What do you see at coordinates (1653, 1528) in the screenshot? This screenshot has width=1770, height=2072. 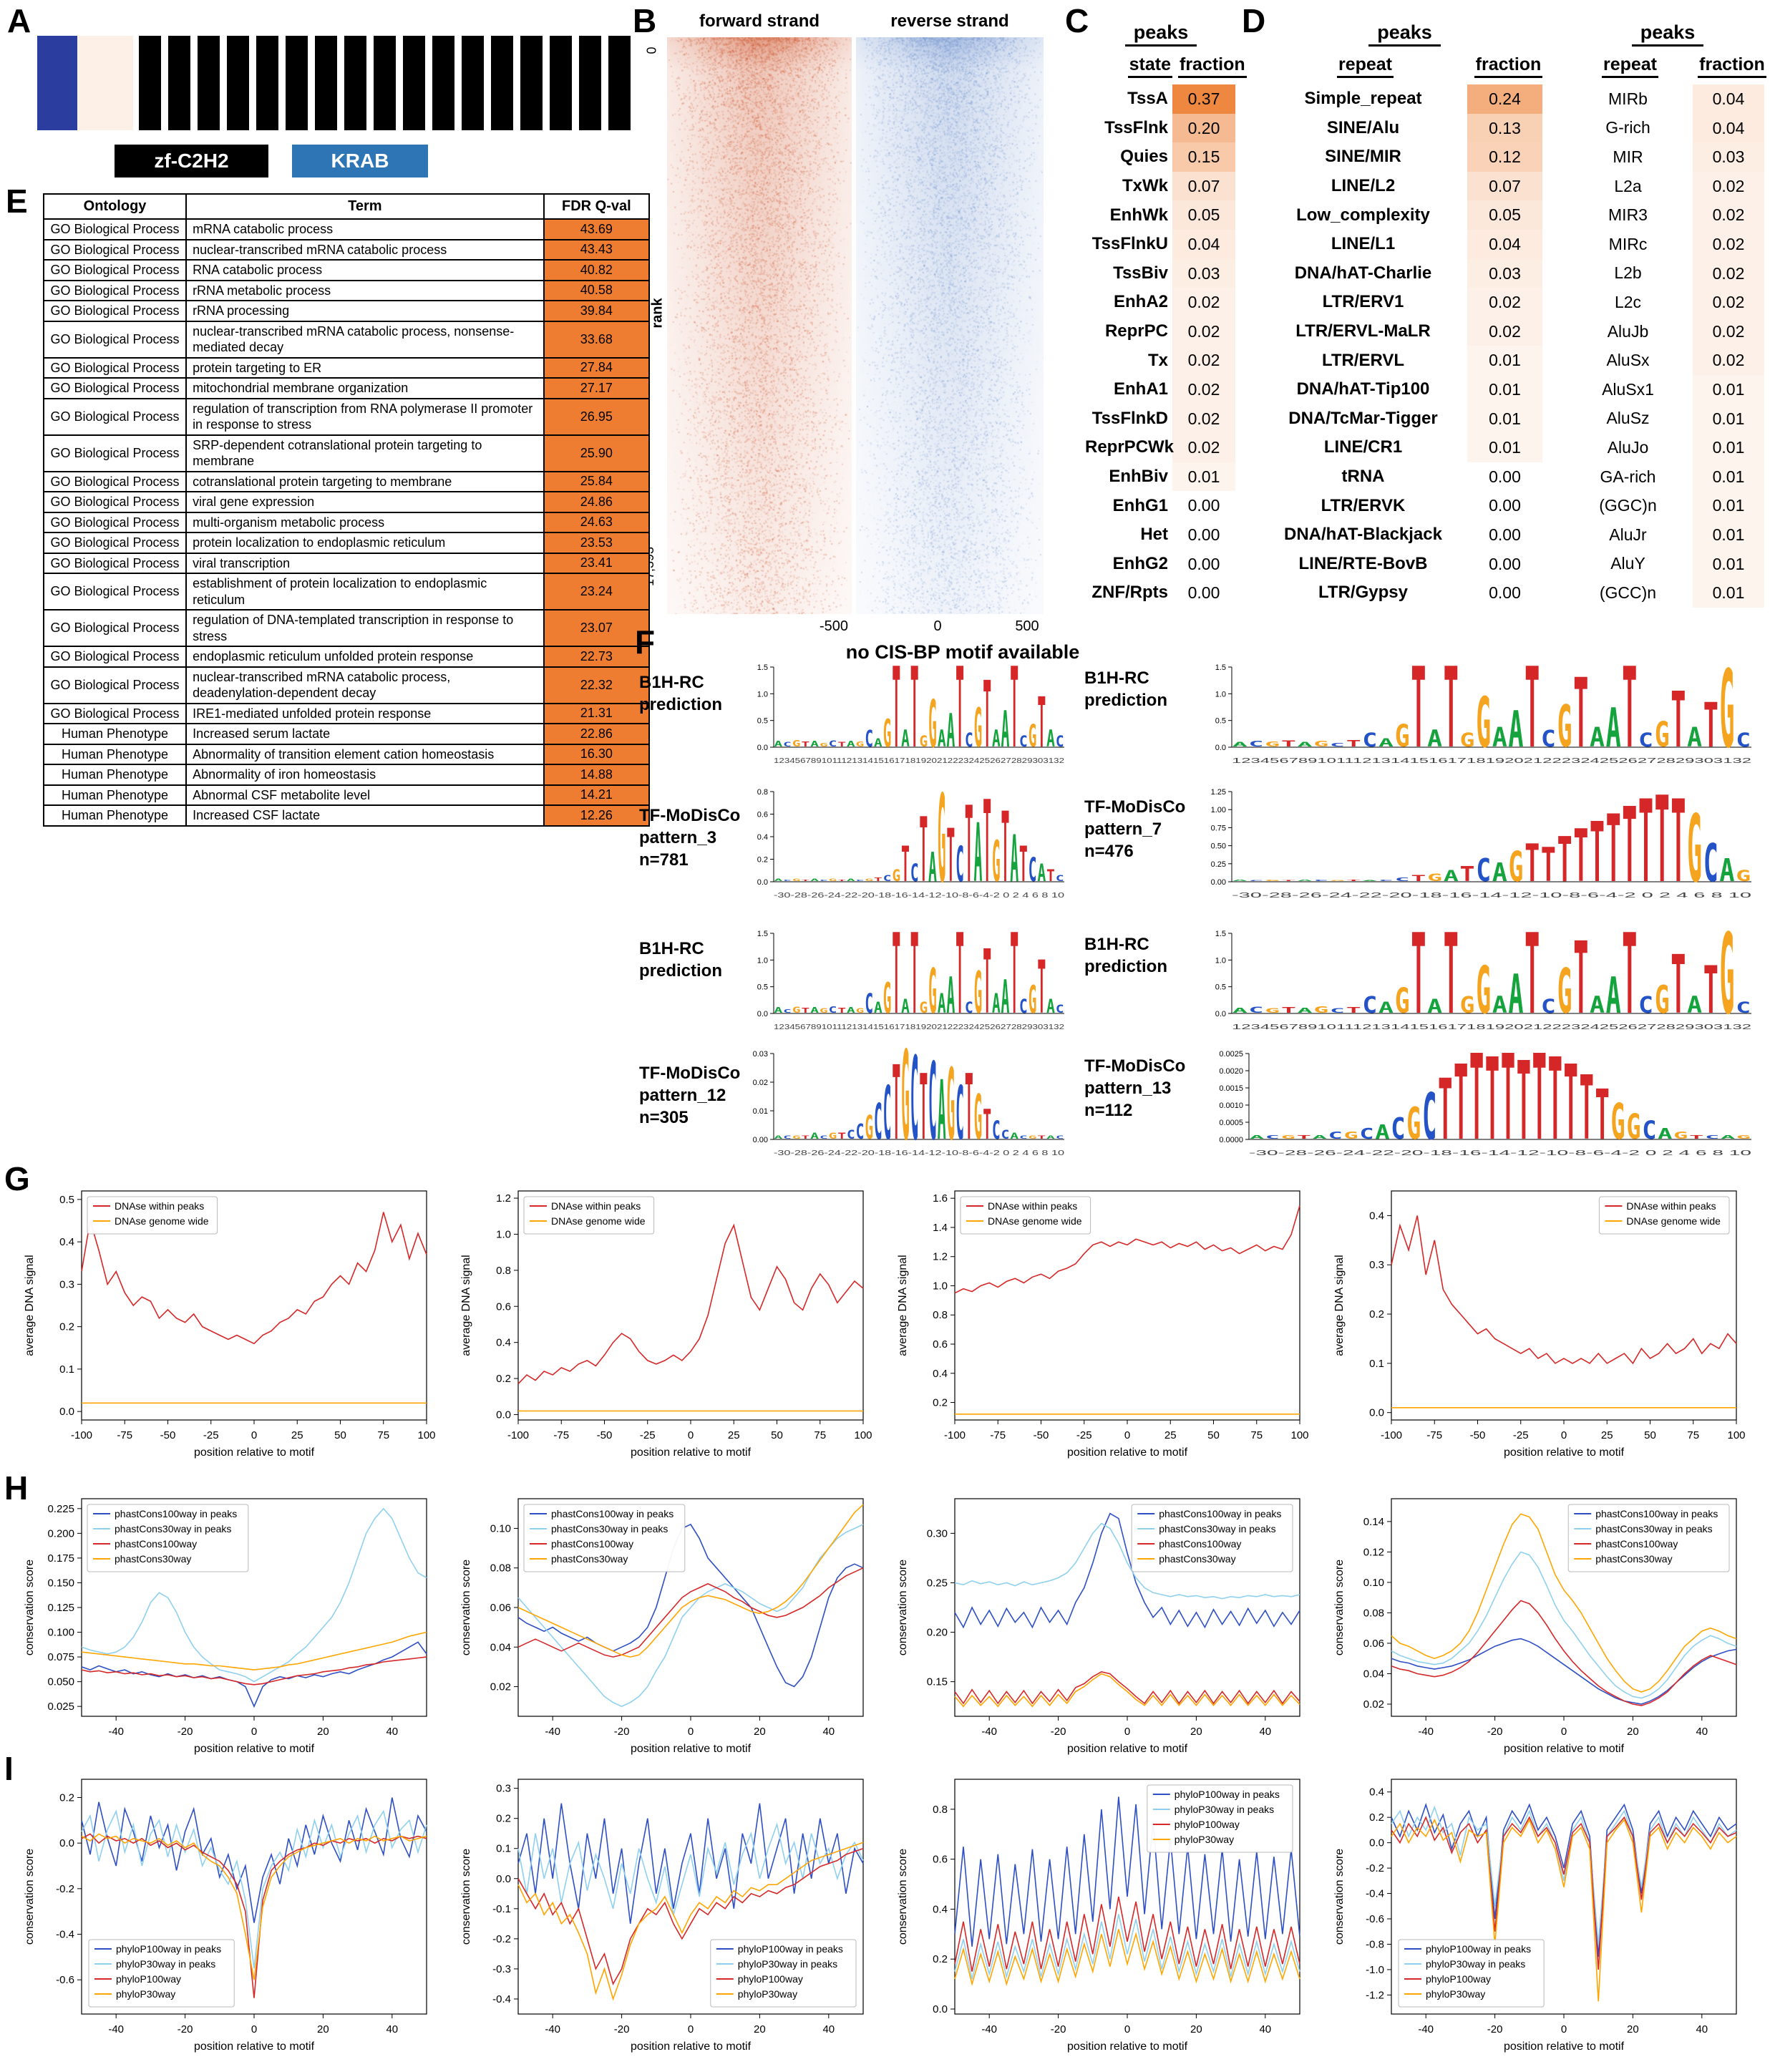 I see `svg-text: phastCons30way in peaks` at bounding box center [1653, 1528].